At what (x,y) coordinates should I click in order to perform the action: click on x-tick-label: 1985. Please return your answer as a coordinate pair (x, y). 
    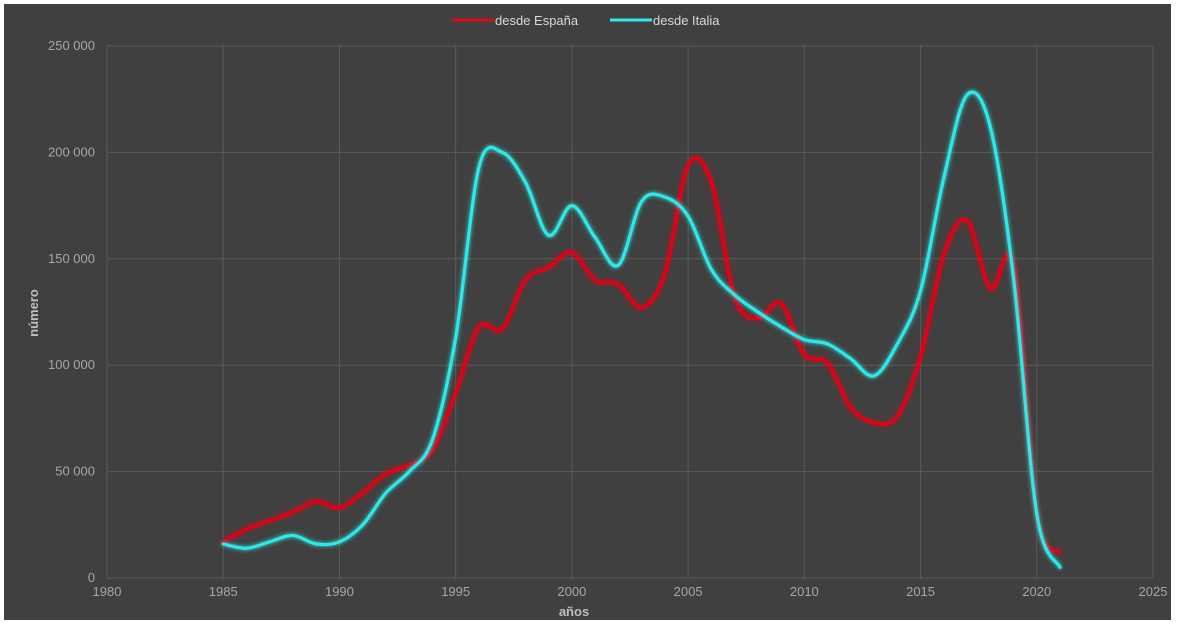
    Looking at the image, I should click on (223, 591).